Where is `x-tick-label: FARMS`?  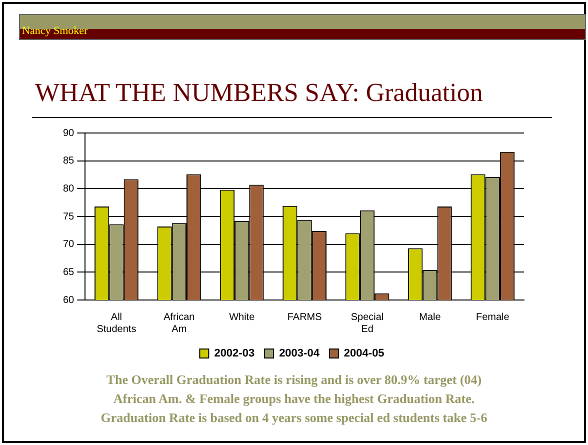
x-tick-label: FARMS is located at coordinates (304, 317).